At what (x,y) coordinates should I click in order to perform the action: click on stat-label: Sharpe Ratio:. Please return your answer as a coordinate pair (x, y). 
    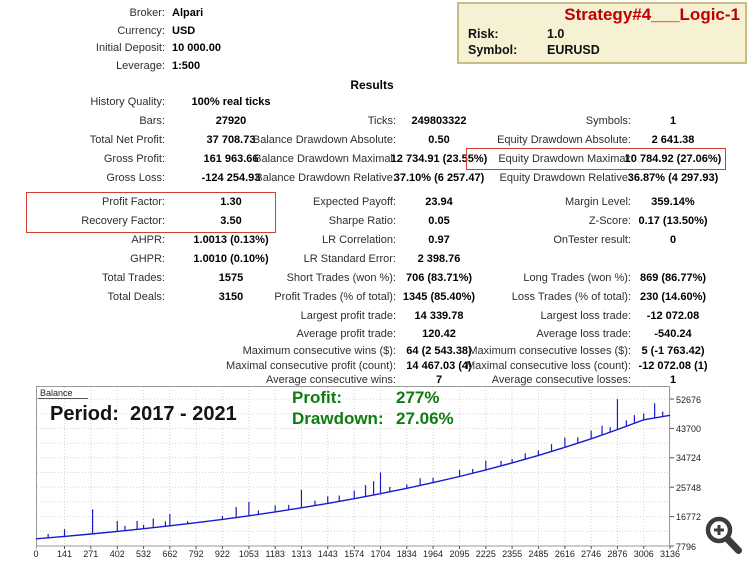
    Looking at the image, I should click on (362, 221).